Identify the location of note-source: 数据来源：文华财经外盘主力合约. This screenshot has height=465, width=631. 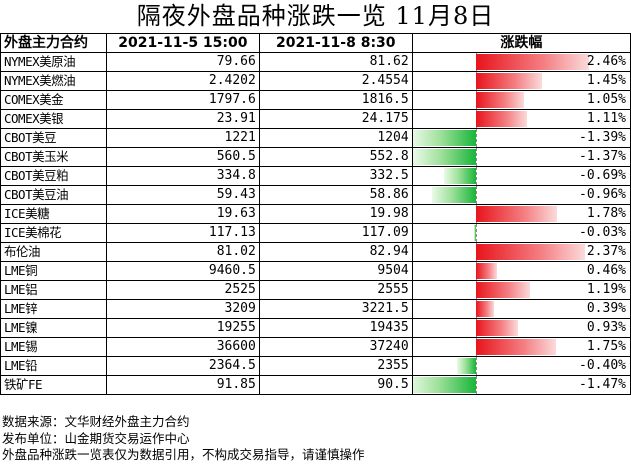
(96, 421).